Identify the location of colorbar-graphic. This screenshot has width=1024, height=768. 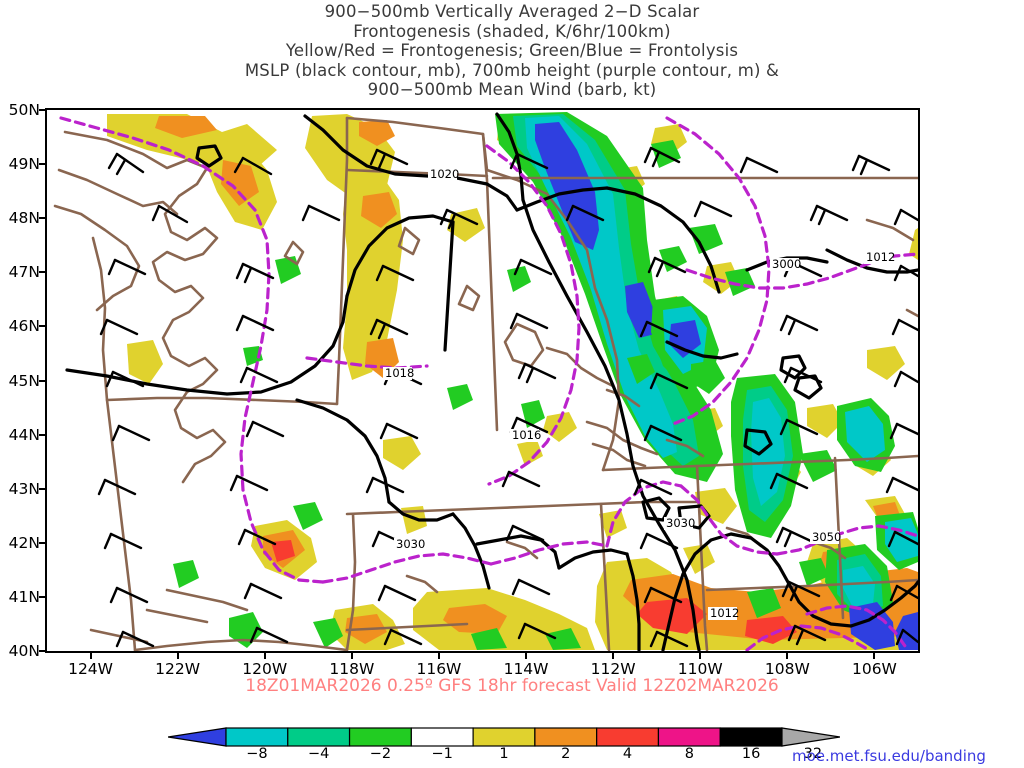
(504, 737).